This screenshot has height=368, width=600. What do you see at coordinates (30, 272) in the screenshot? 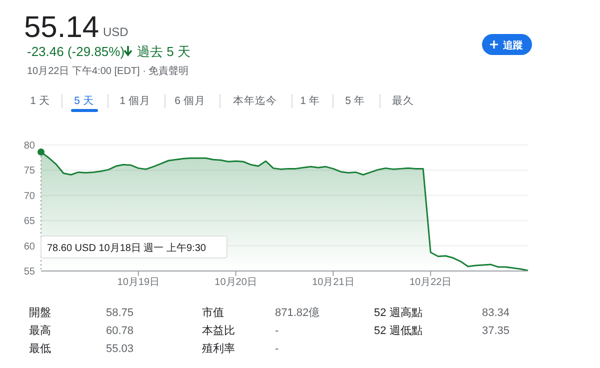
I see `y-tick-label: 55` at bounding box center [30, 272].